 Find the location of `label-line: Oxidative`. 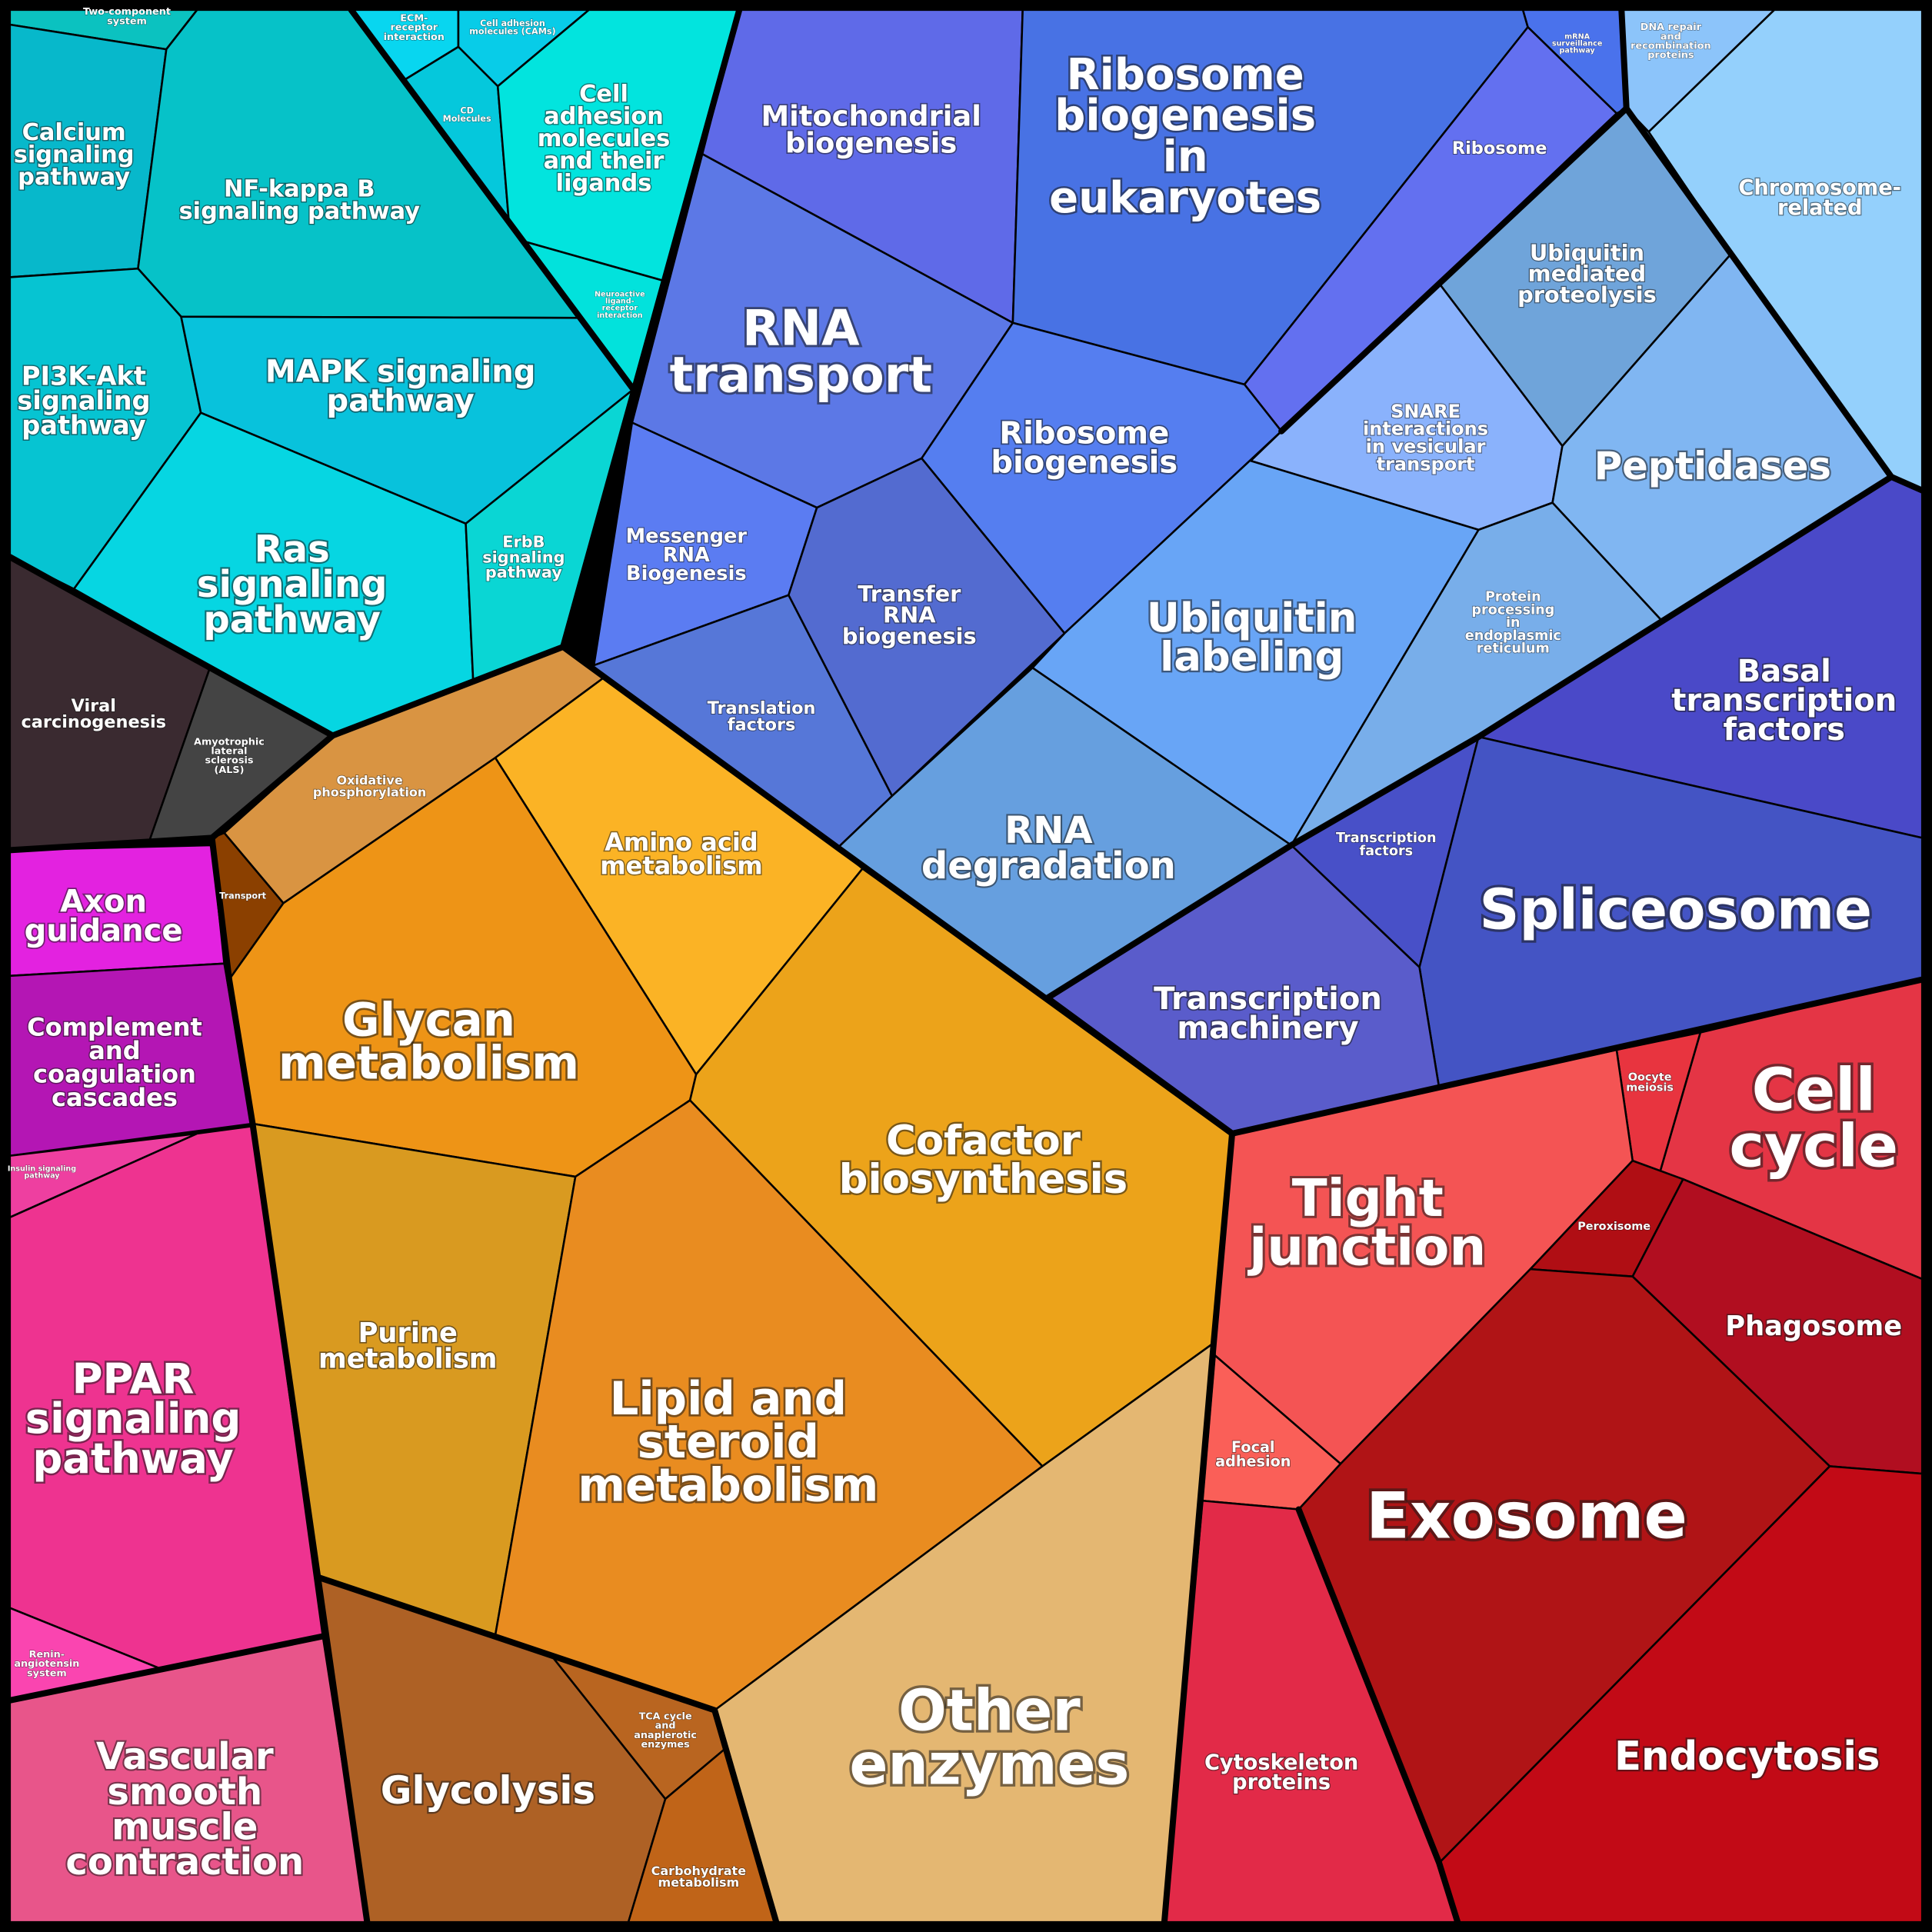

label-line: Oxidative is located at coordinates (370, 780).